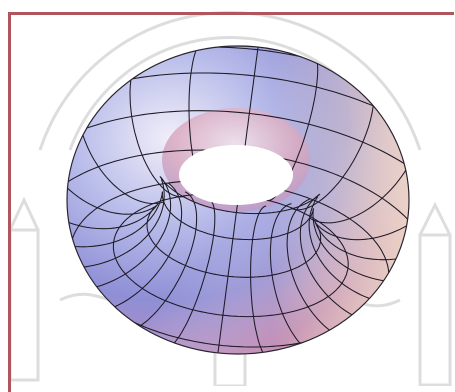 The image size is (455, 392). I want to click on torus-hole, so click(236, 175).